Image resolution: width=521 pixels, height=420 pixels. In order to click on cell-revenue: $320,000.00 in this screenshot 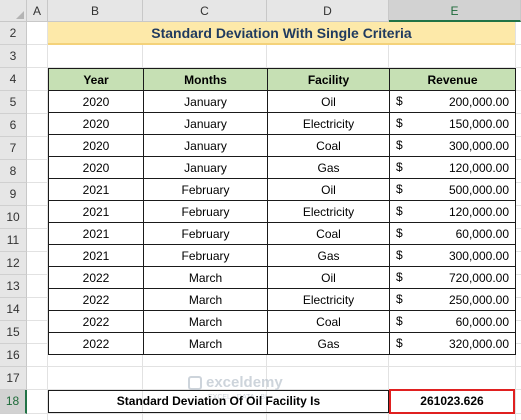, I will do `click(452, 343)`.